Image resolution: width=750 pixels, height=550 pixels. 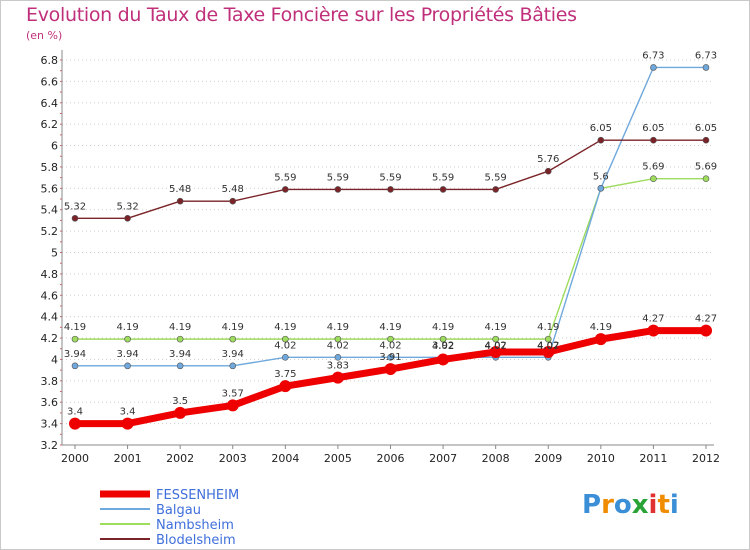 I want to click on x-tick-label: 2006, so click(x=391, y=458).